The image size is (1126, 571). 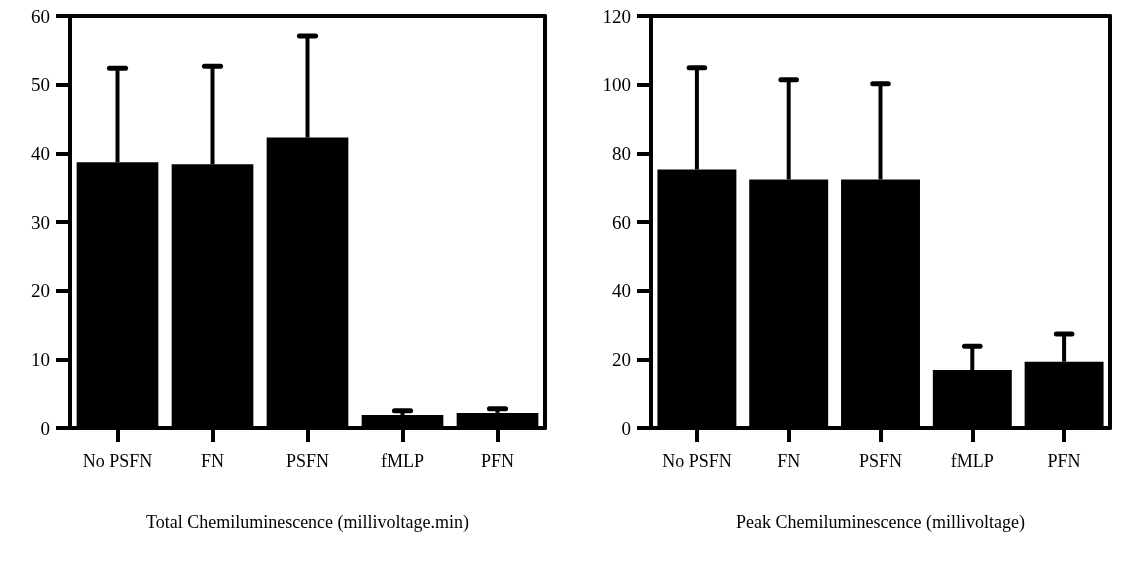 What do you see at coordinates (40, 85) in the screenshot?
I see `y-tick-label: 50` at bounding box center [40, 85].